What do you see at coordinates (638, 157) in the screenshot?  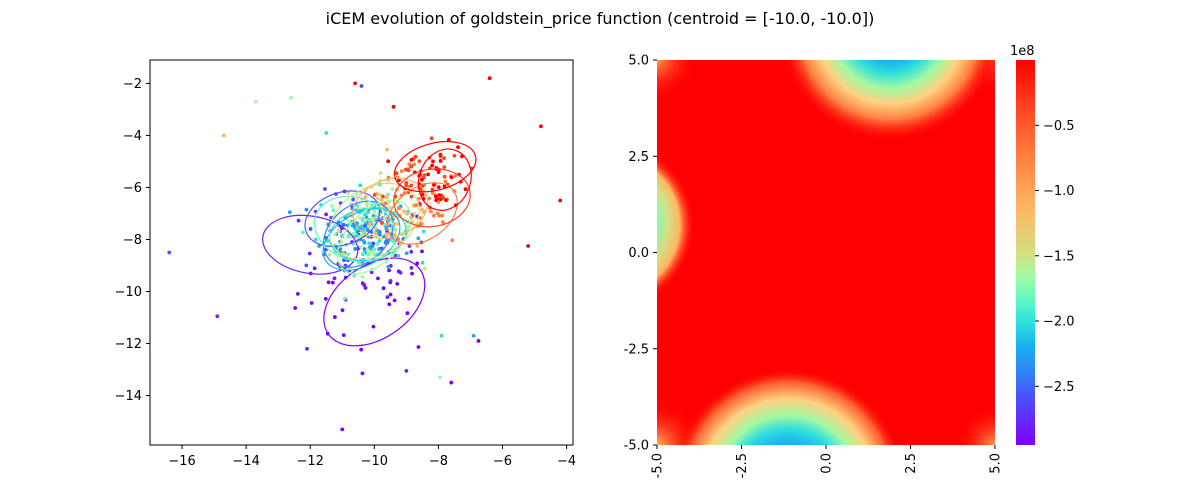 I see `heatmap-y-tick-label: 2.5` at bounding box center [638, 157].